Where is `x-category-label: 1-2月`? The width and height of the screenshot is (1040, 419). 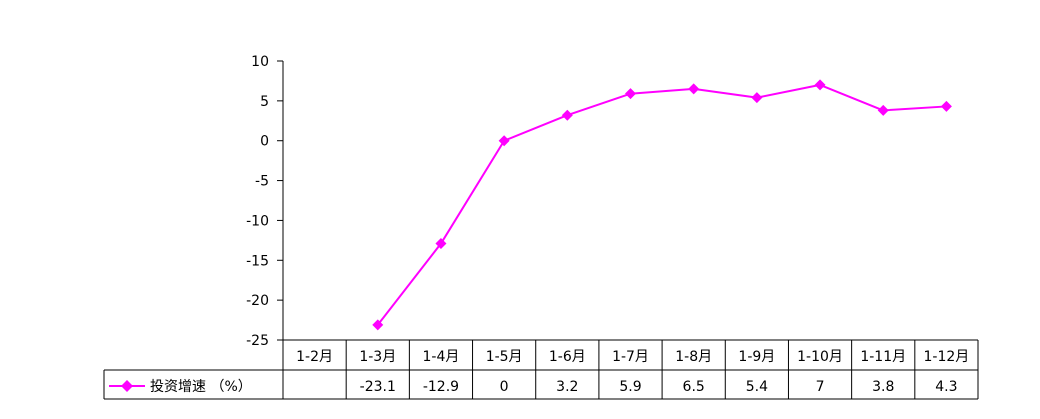 x-category-label: 1-2月 is located at coordinates (314, 357).